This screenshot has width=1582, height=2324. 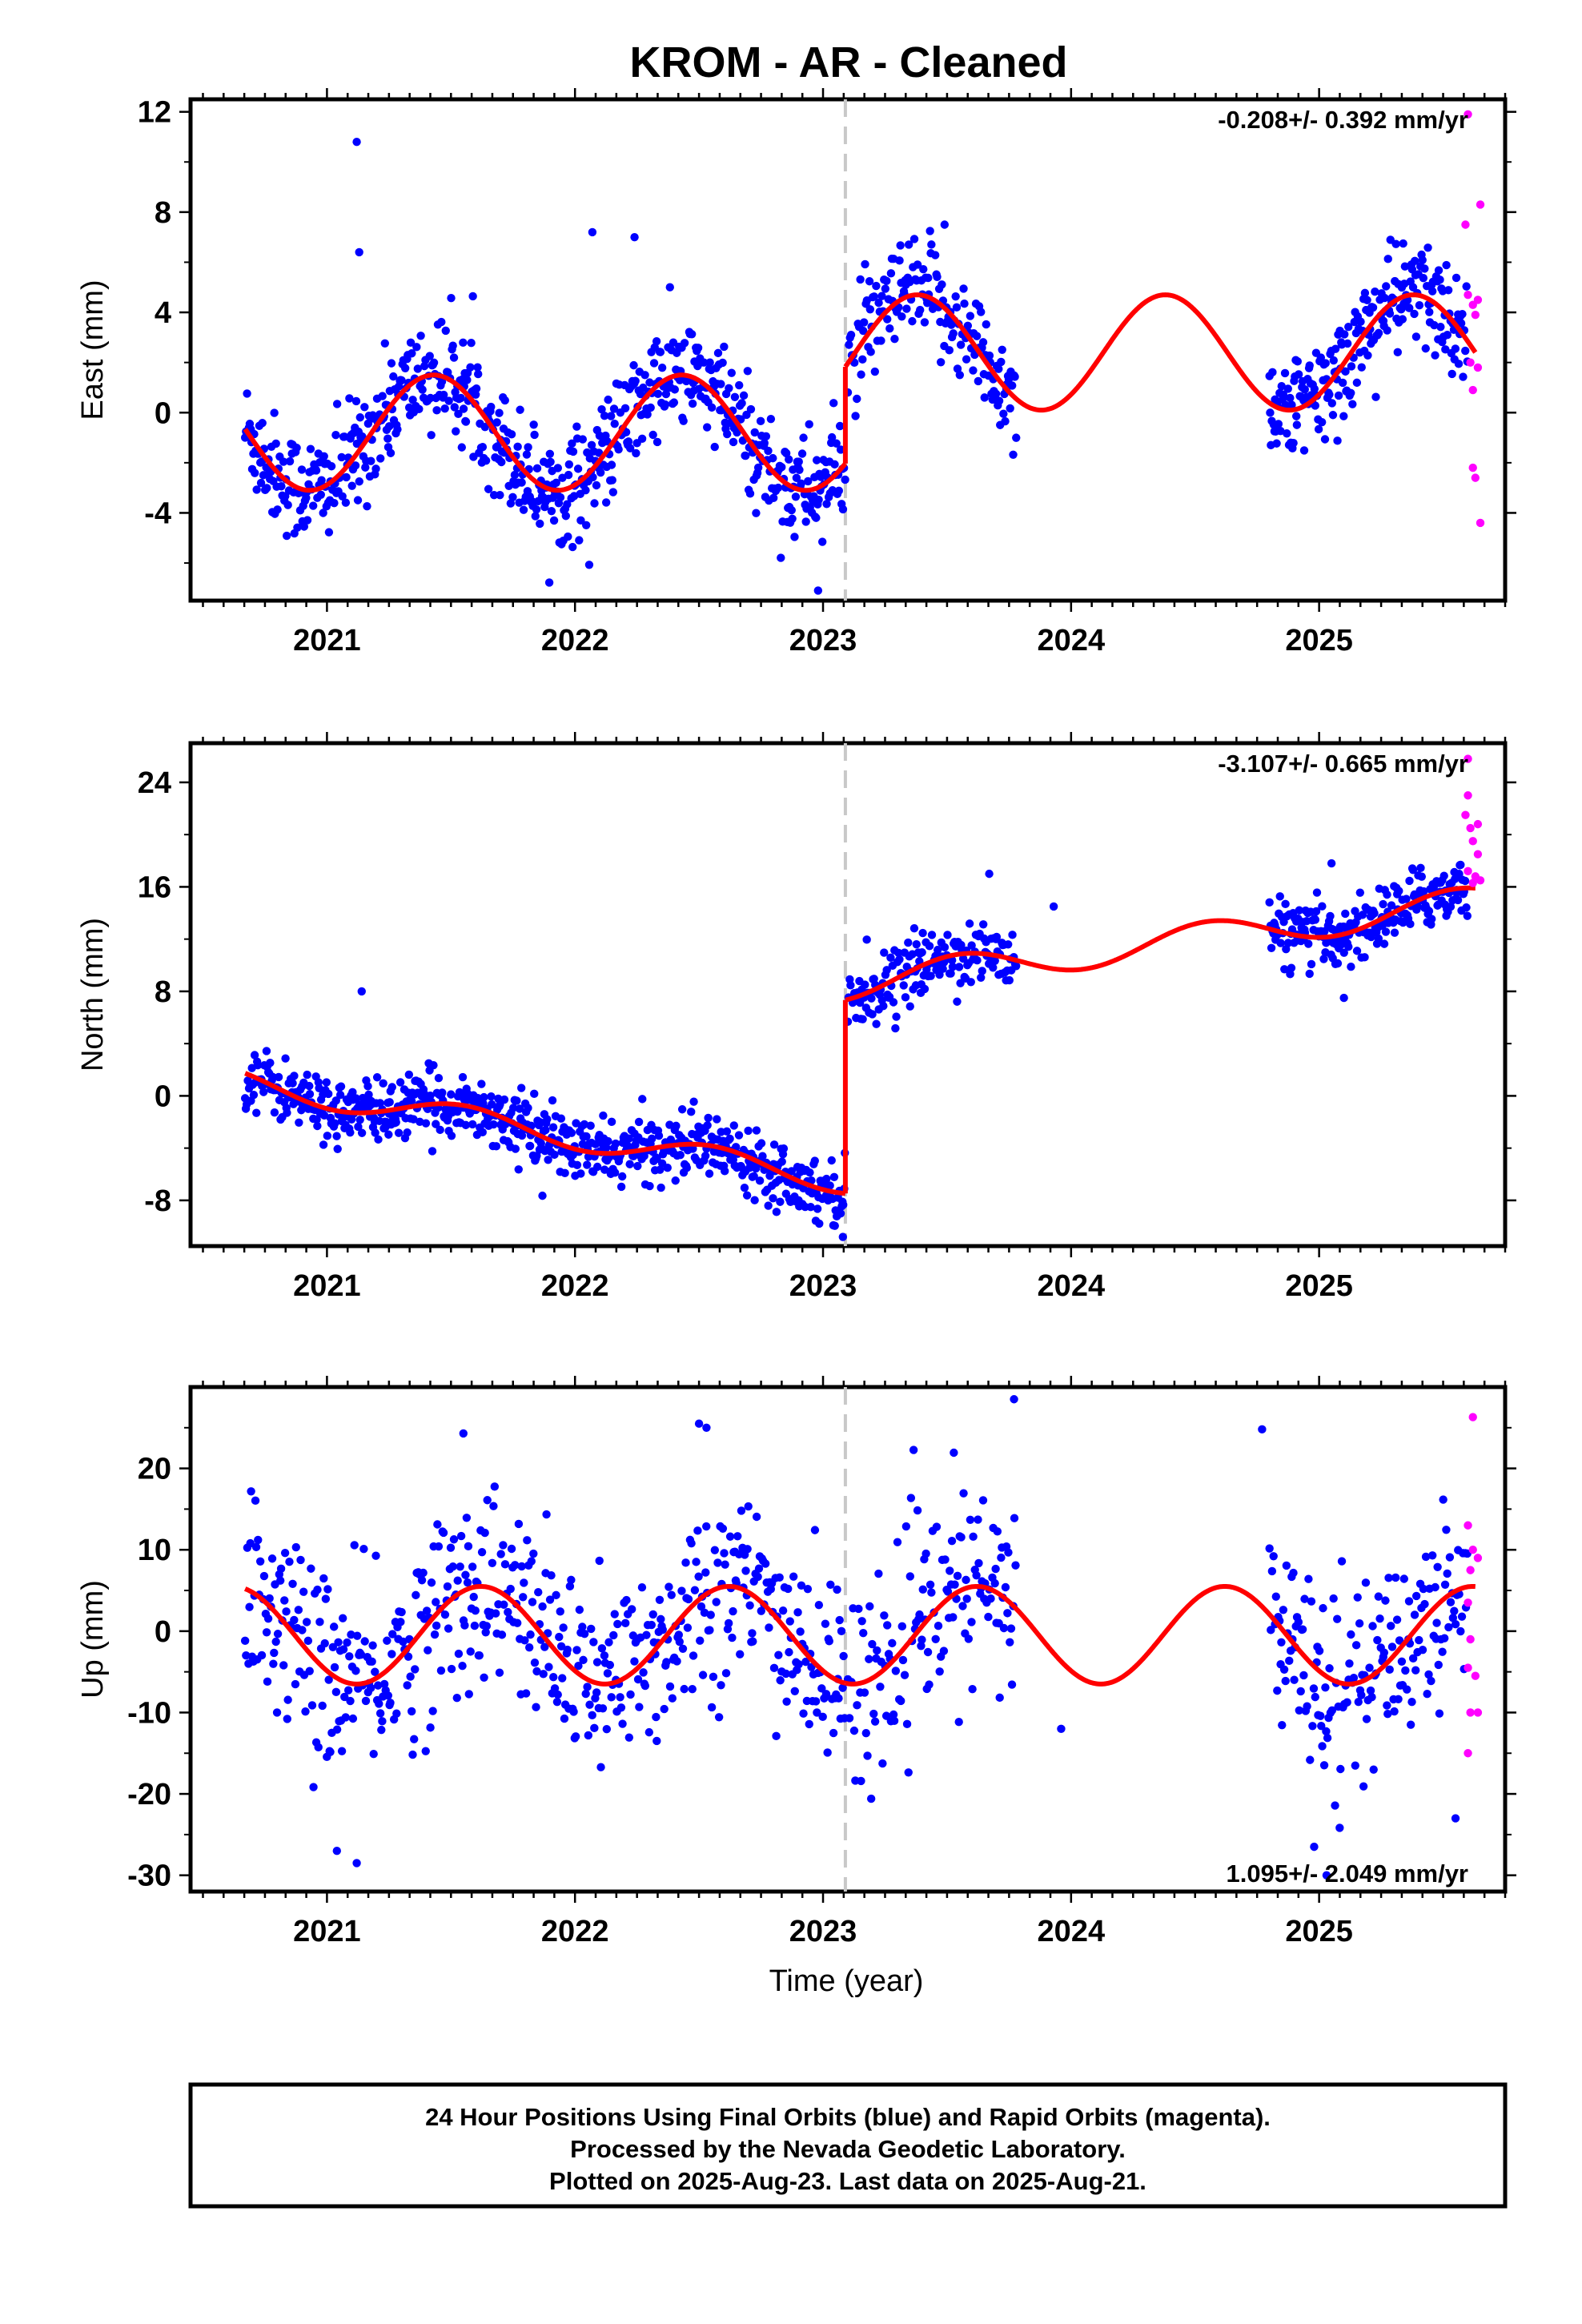 I want to click on up-ytick-label: 20, so click(x=154, y=1470).